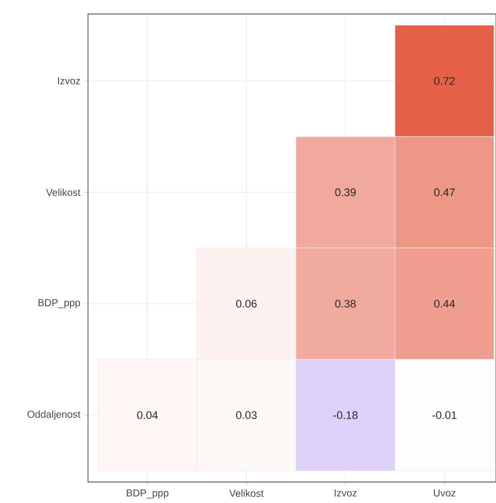 The width and height of the screenshot is (496, 503). Describe the element at coordinates (444, 80) in the screenshot. I see `data-label: 0.72` at that location.